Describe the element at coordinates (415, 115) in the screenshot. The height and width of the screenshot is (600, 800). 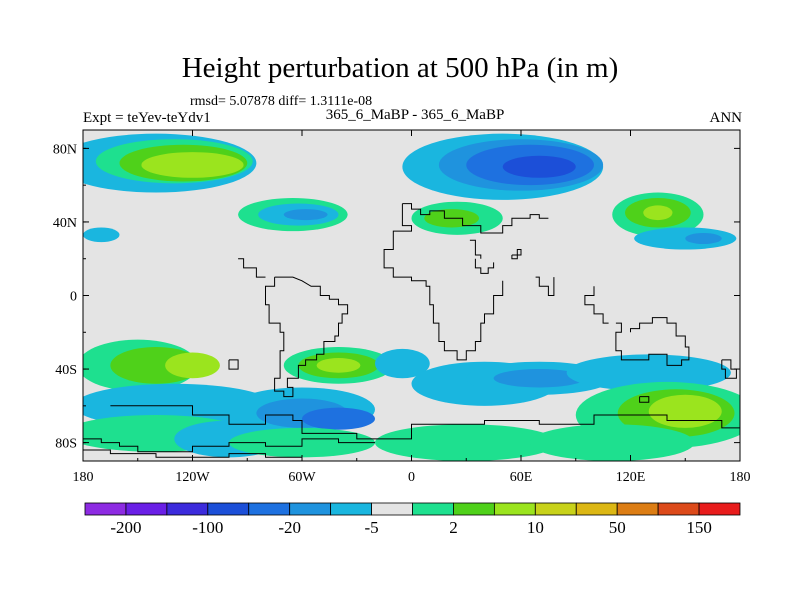
I see `case-label: 365_6_MaBP - 365_6_MaBP` at that location.